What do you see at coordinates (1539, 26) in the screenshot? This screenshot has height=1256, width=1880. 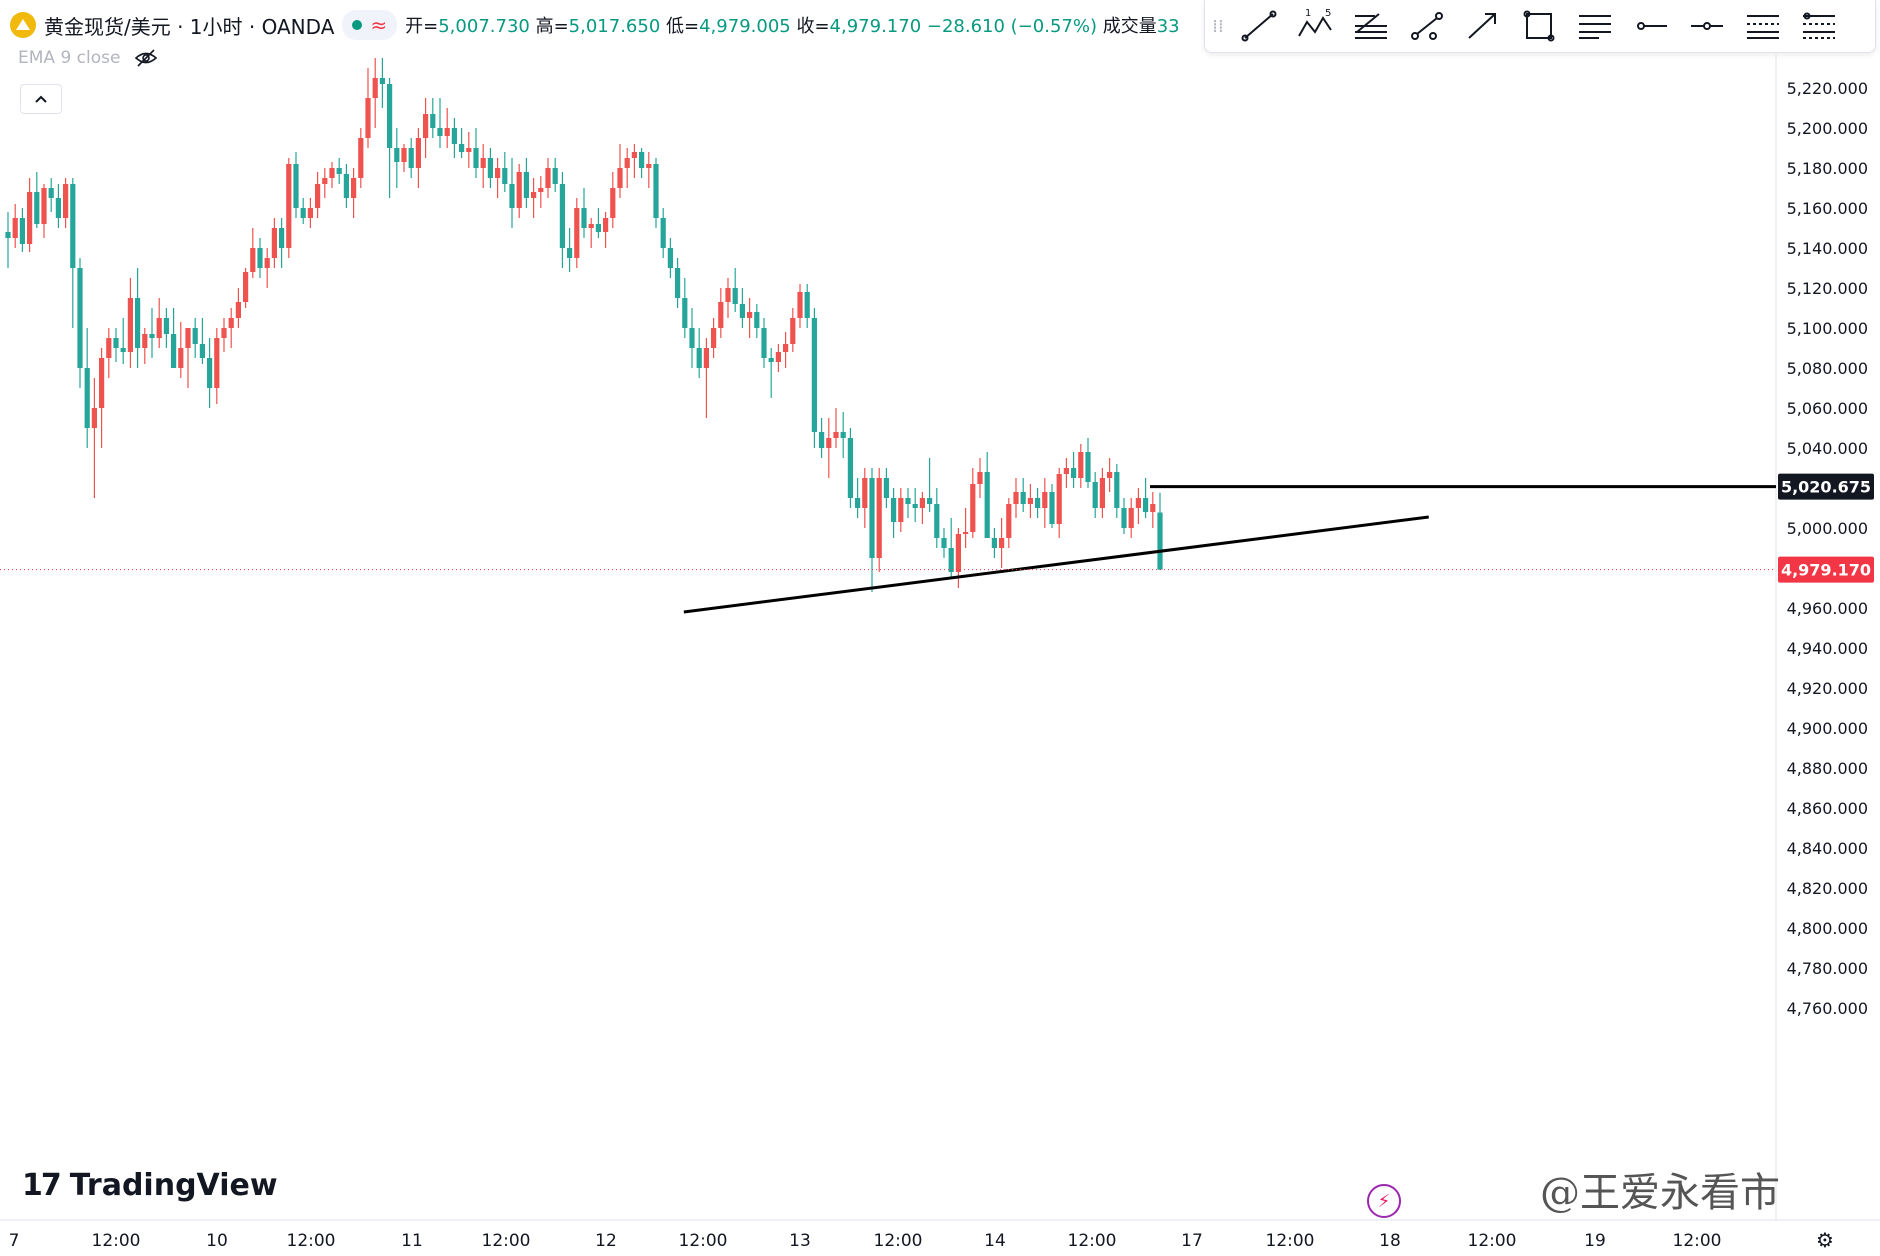 I see `rectangle-button` at bounding box center [1539, 26].